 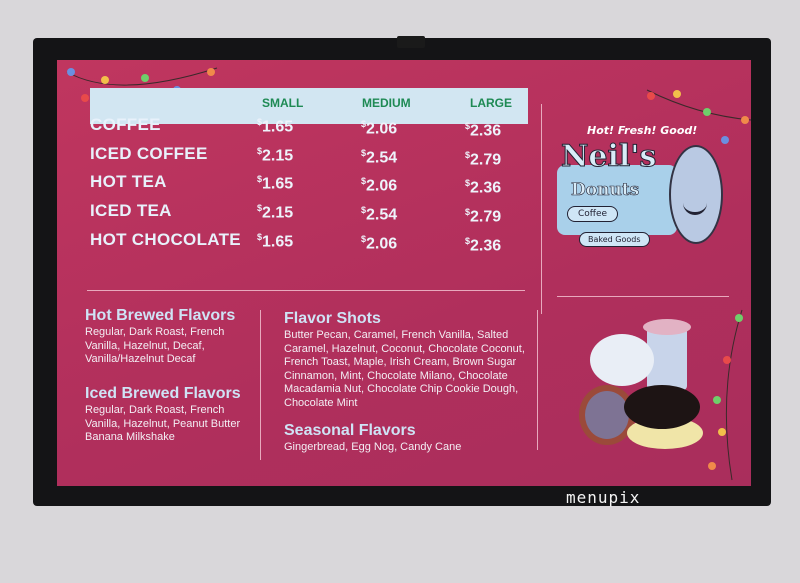 I want to click on menu-item-name: HOT TEA, so click(x=128, y=181).